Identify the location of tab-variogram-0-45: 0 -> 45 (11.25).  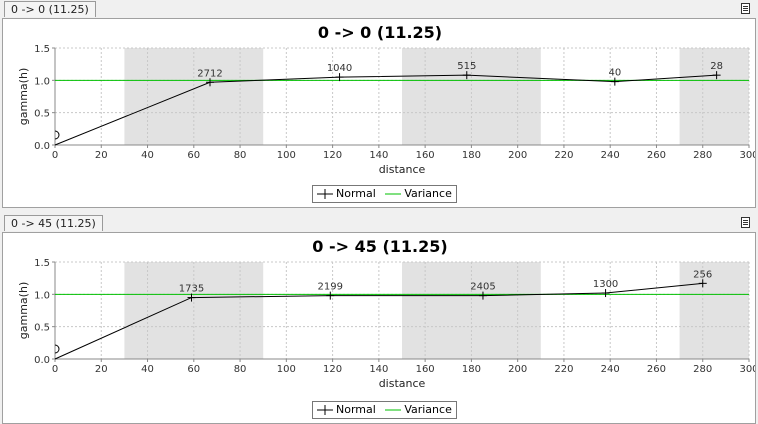
(53, 223).